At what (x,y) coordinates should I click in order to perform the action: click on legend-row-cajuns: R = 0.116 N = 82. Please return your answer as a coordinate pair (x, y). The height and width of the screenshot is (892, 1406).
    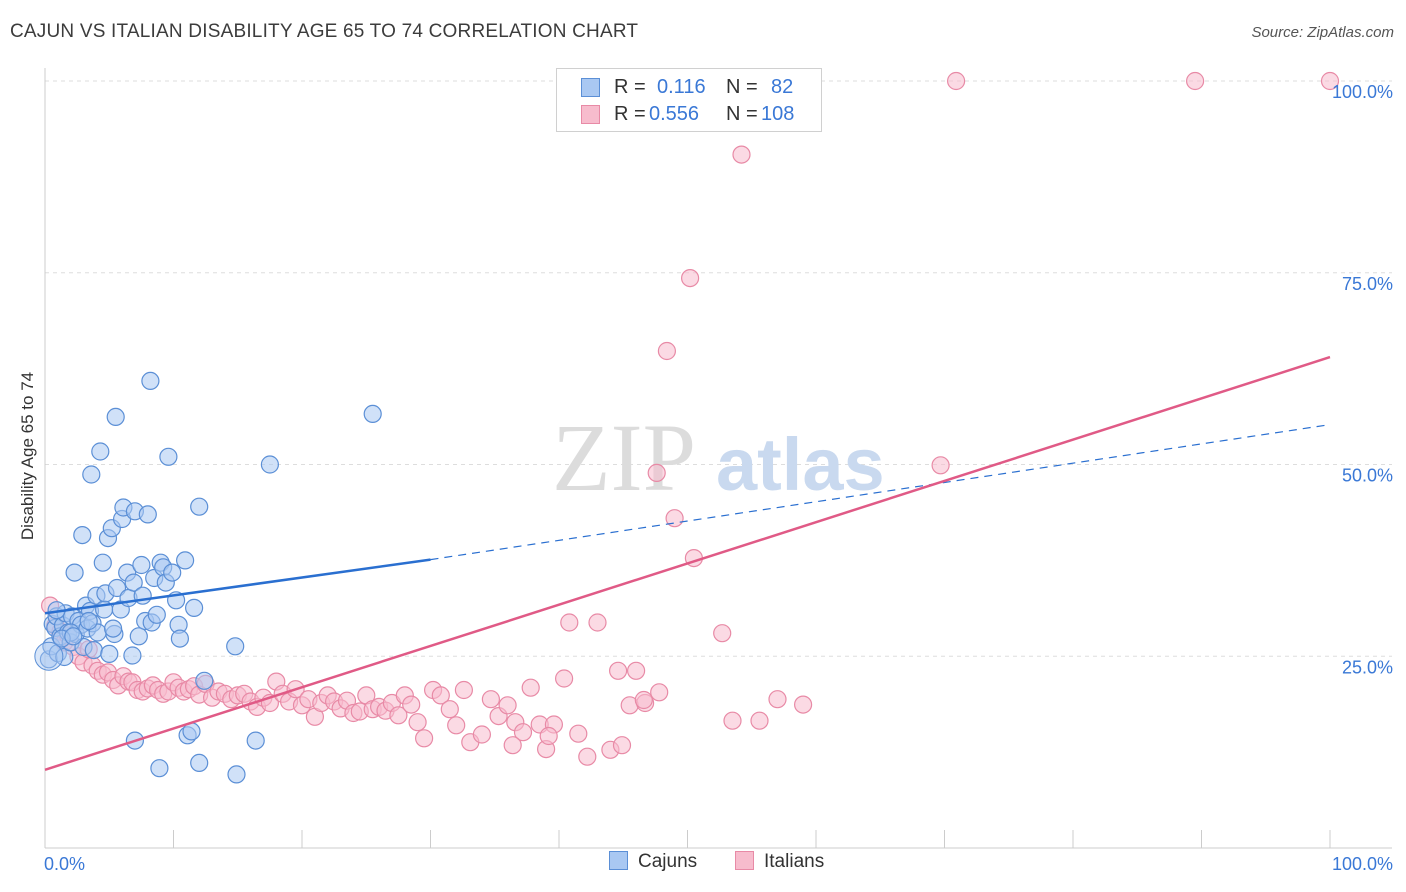
    Looking at the image, I should click on (689, 86).